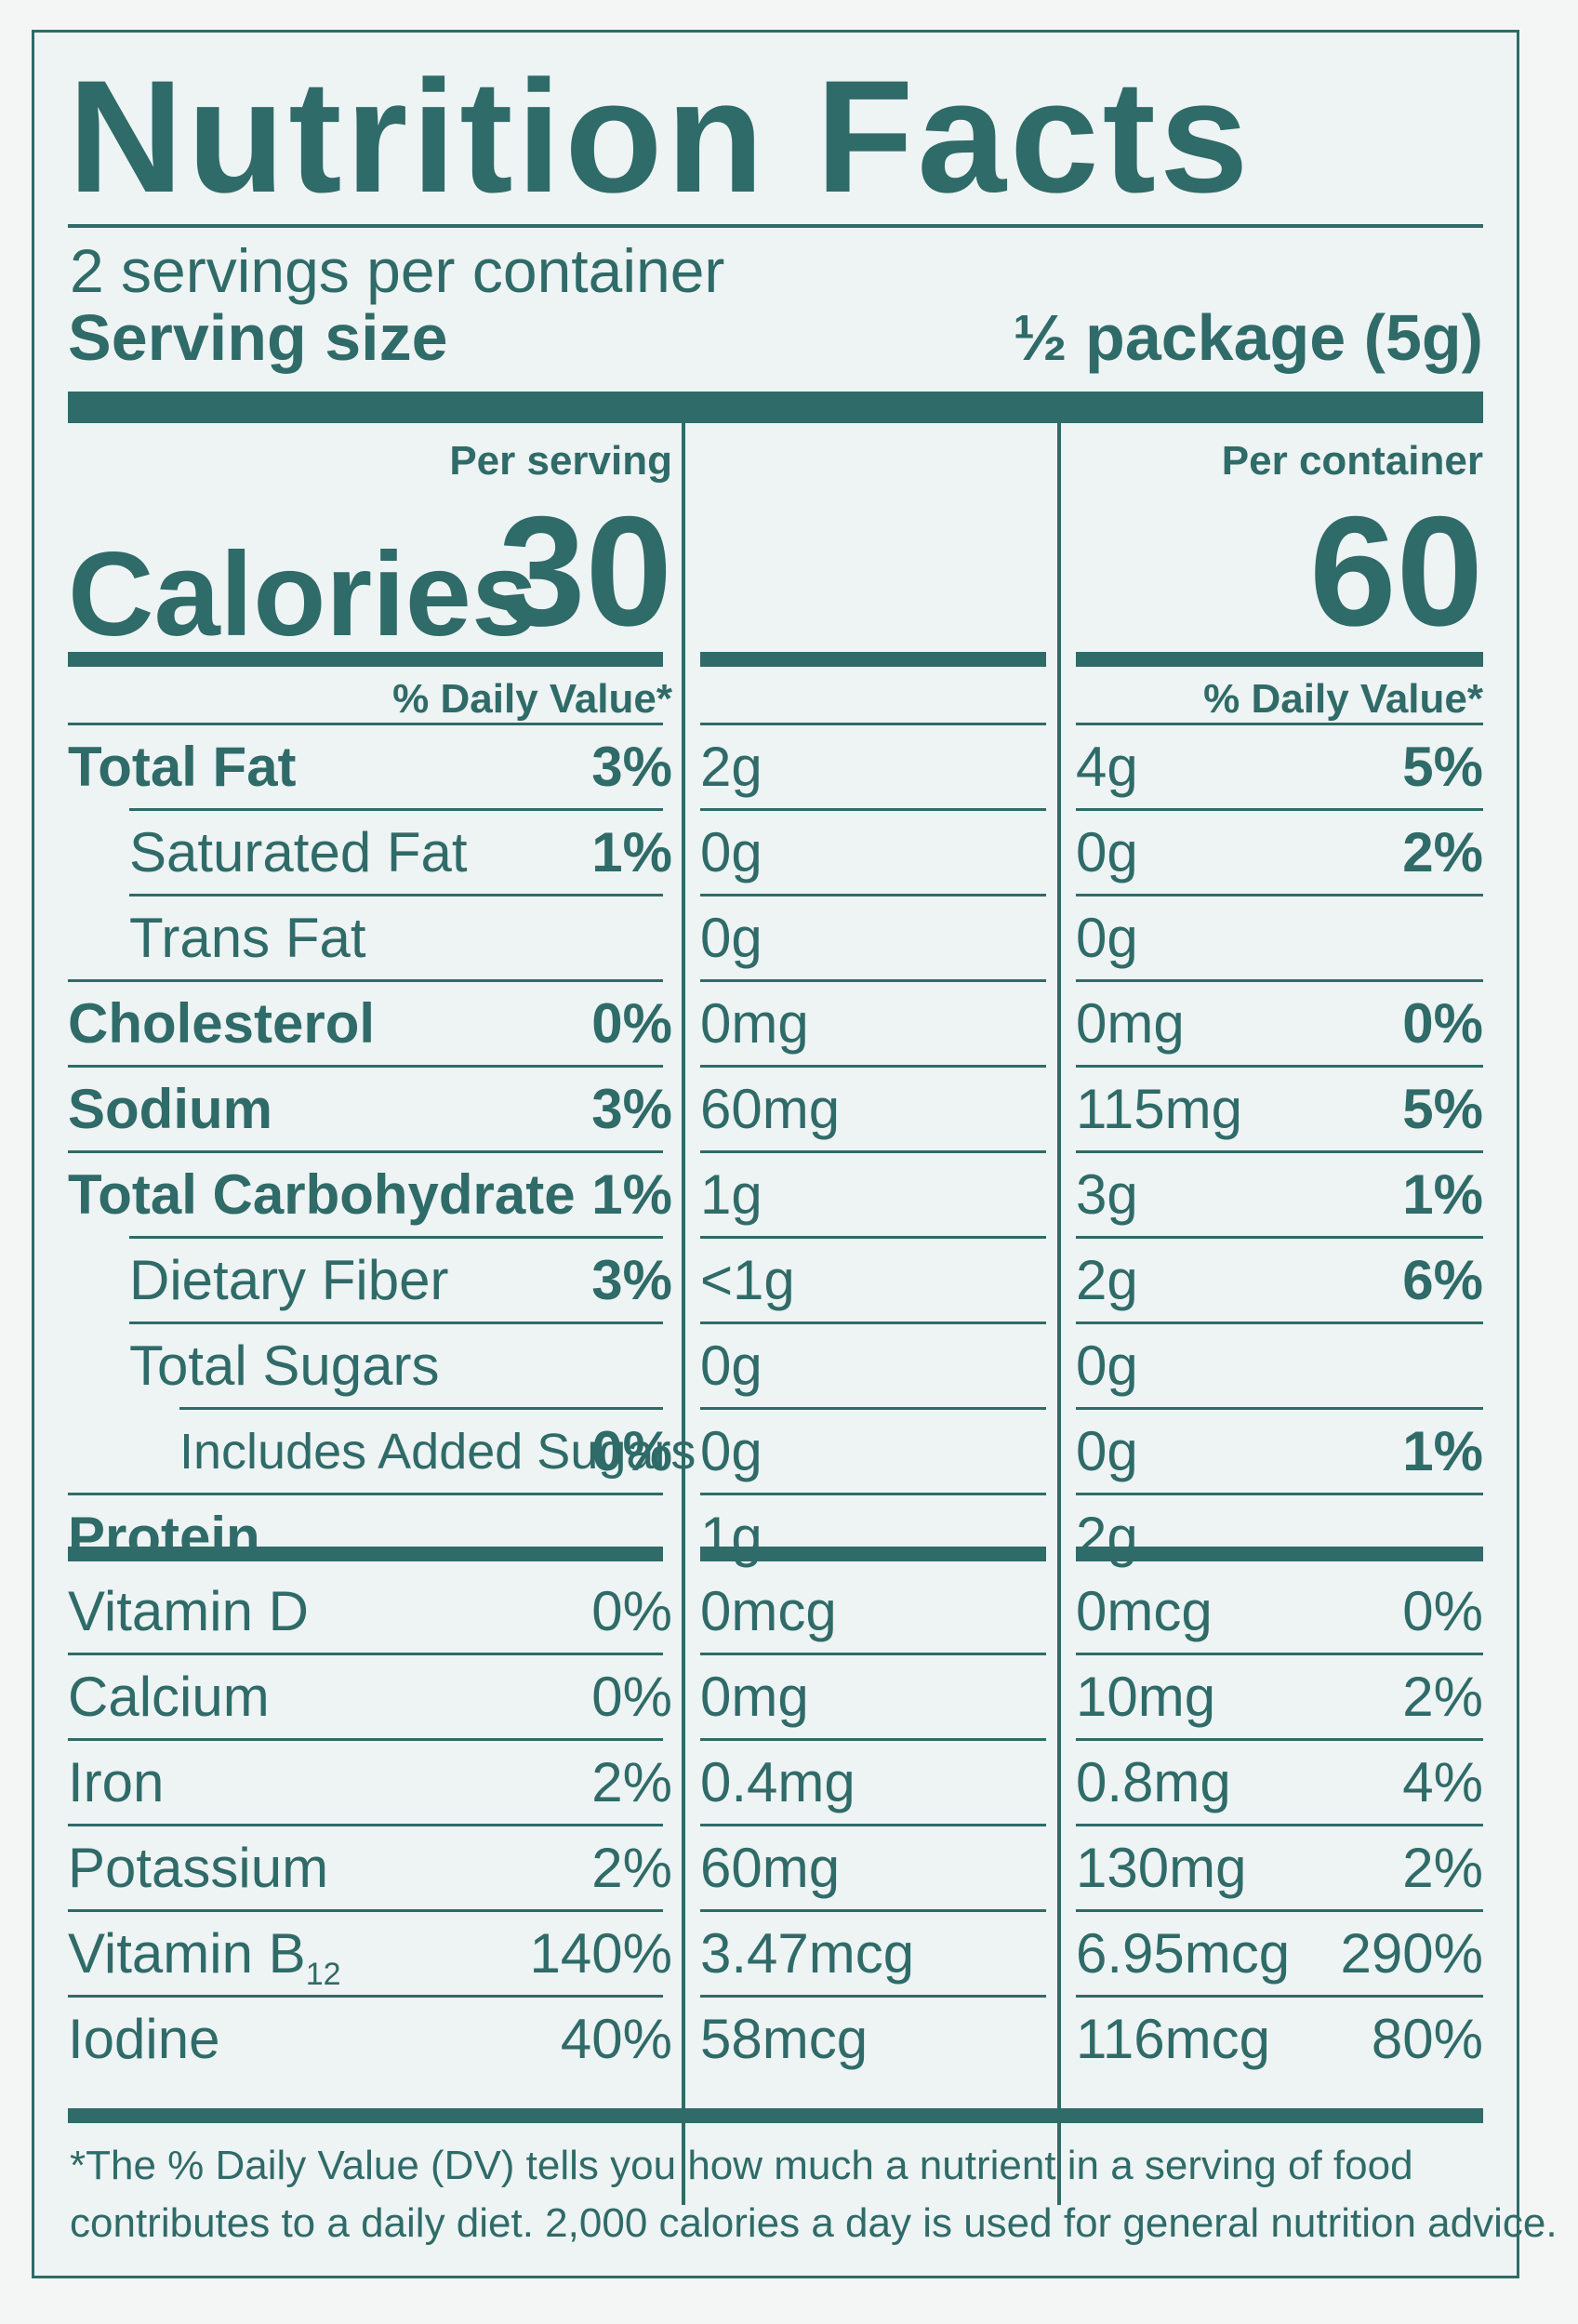 The image size is (1578, 2324). What do you see at coordinates (1411, 1953) in the screenshot?
I see `container-dv: 290%` at bounding box center [1411, 1953].